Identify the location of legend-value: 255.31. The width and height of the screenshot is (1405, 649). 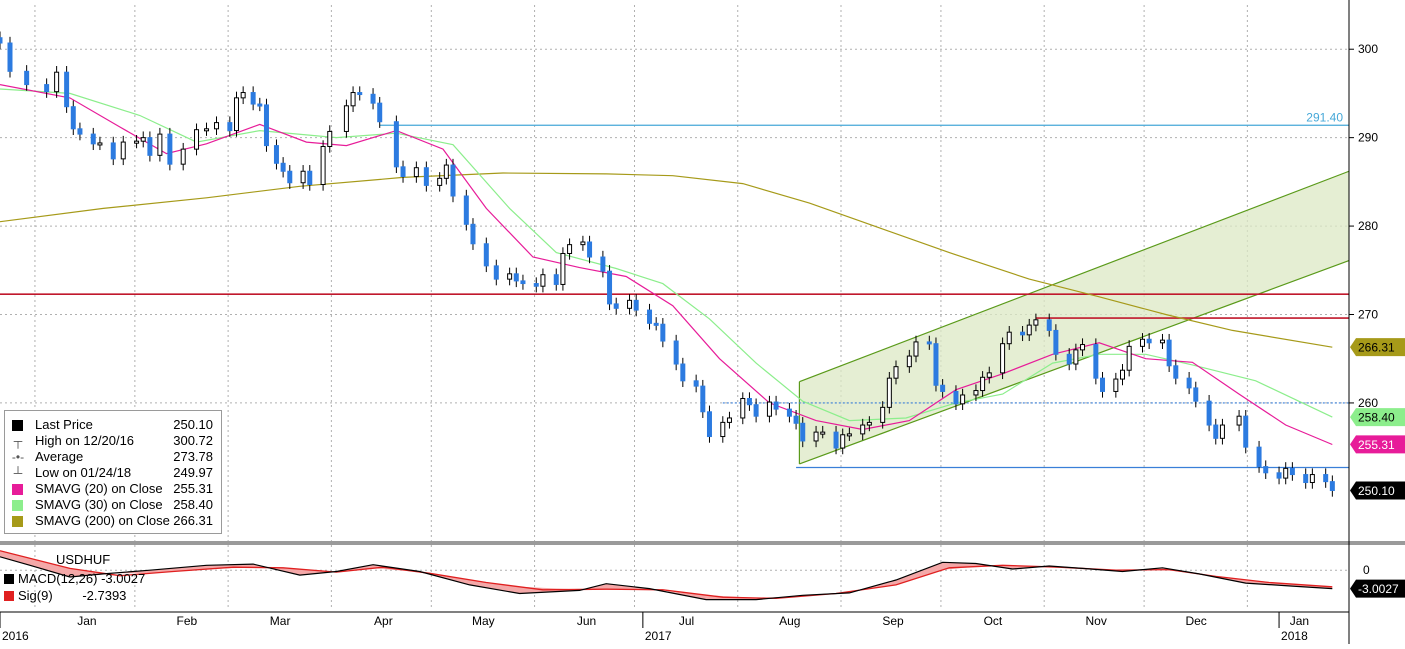
(193, 488).